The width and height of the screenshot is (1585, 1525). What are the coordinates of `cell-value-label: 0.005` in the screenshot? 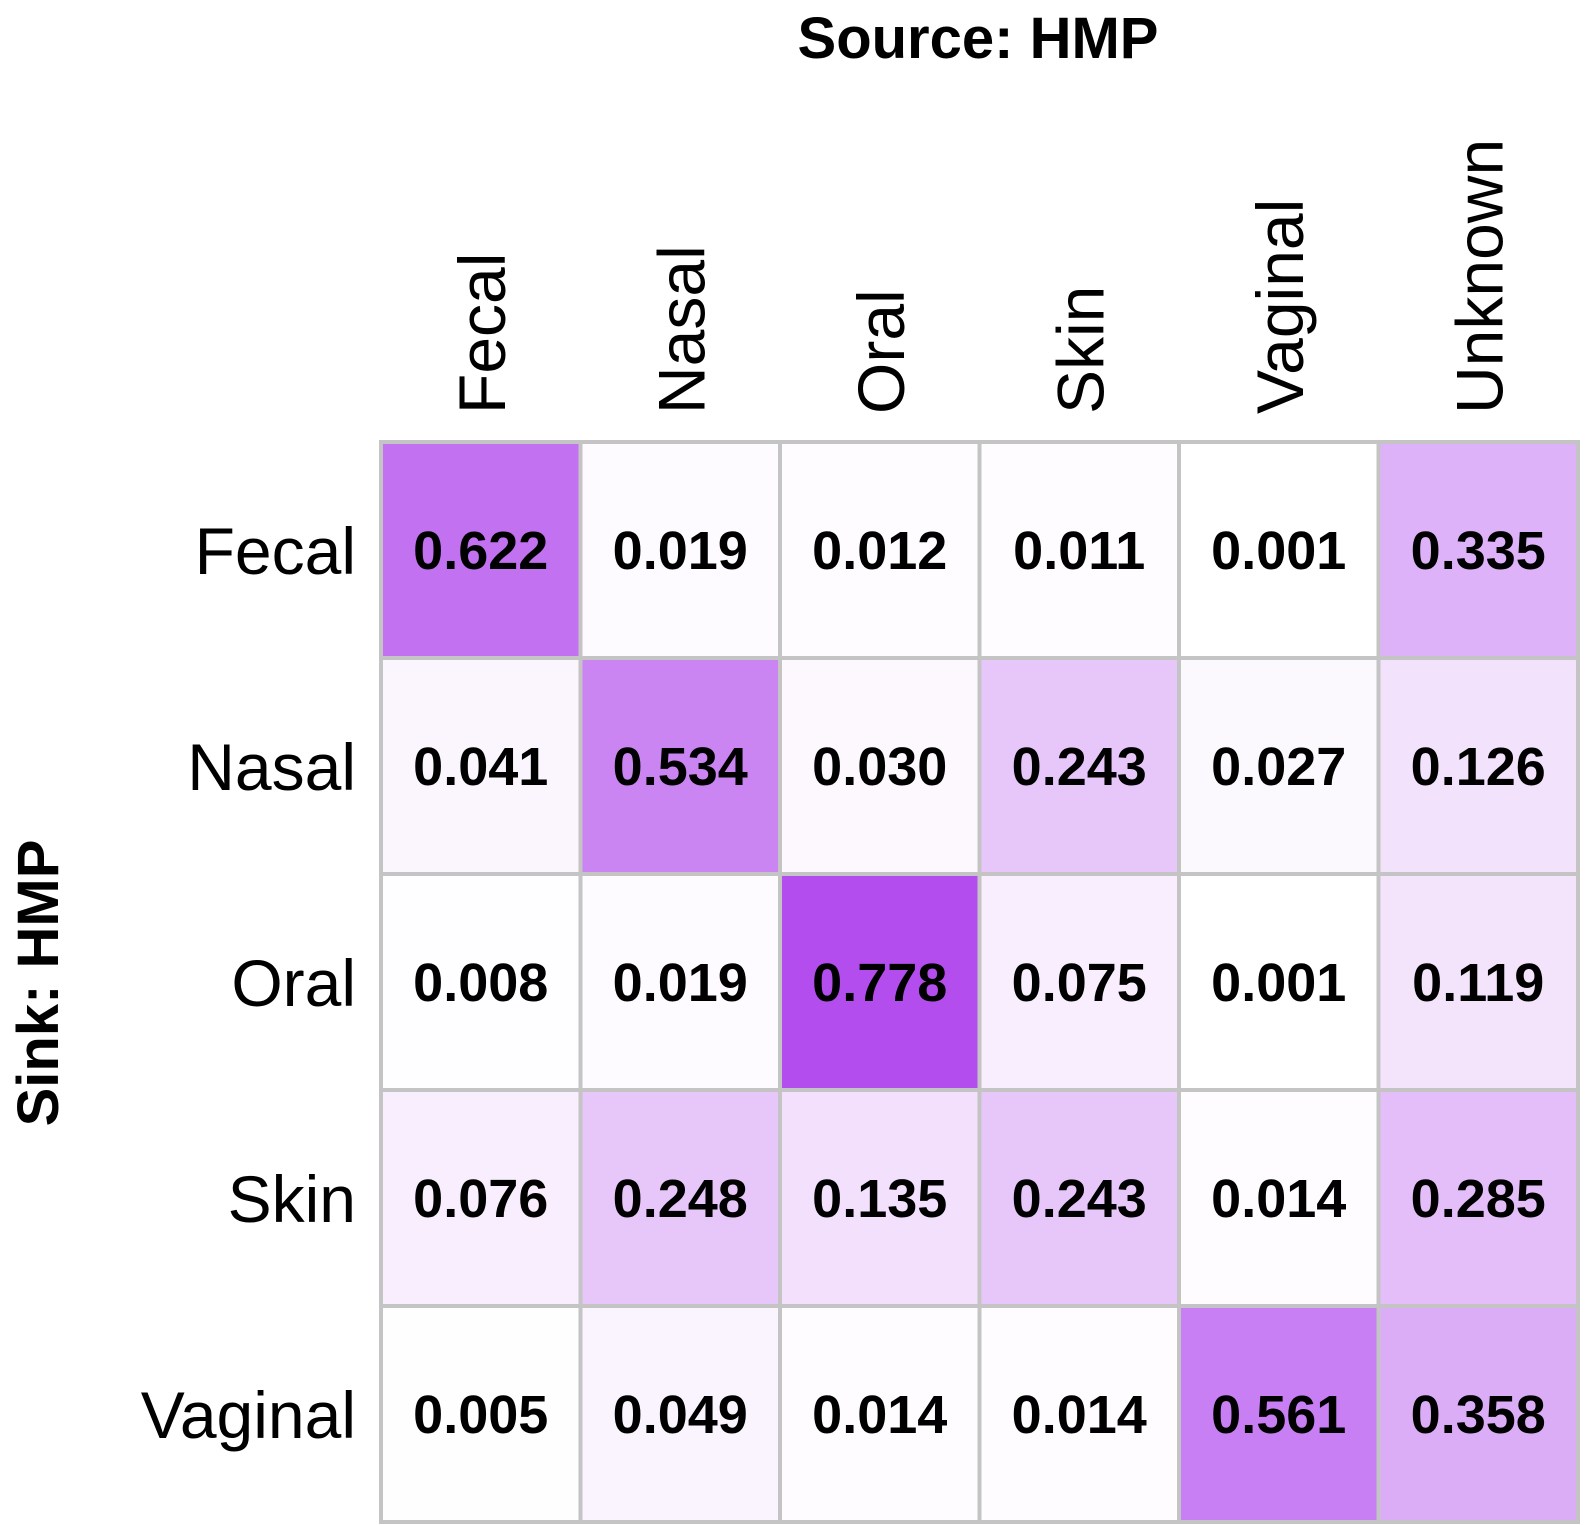 It's located at (480, 1415).